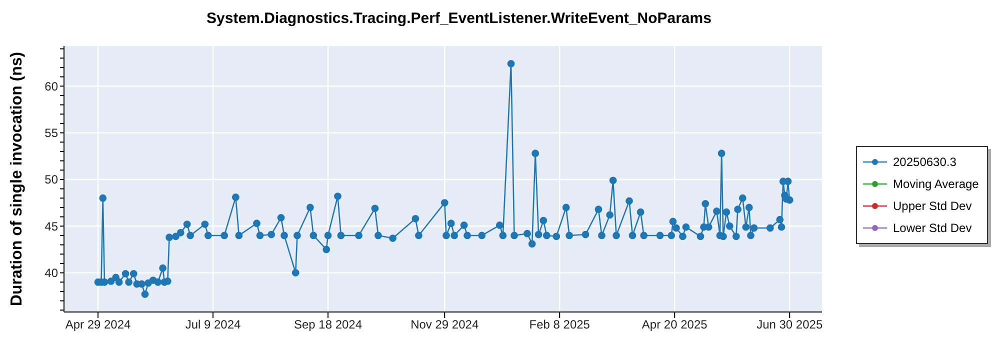 The width and height of the screenshot is (1000, 350). I want to click on y-axis-title: Duration of single invocation (ns), so click(17, 179).